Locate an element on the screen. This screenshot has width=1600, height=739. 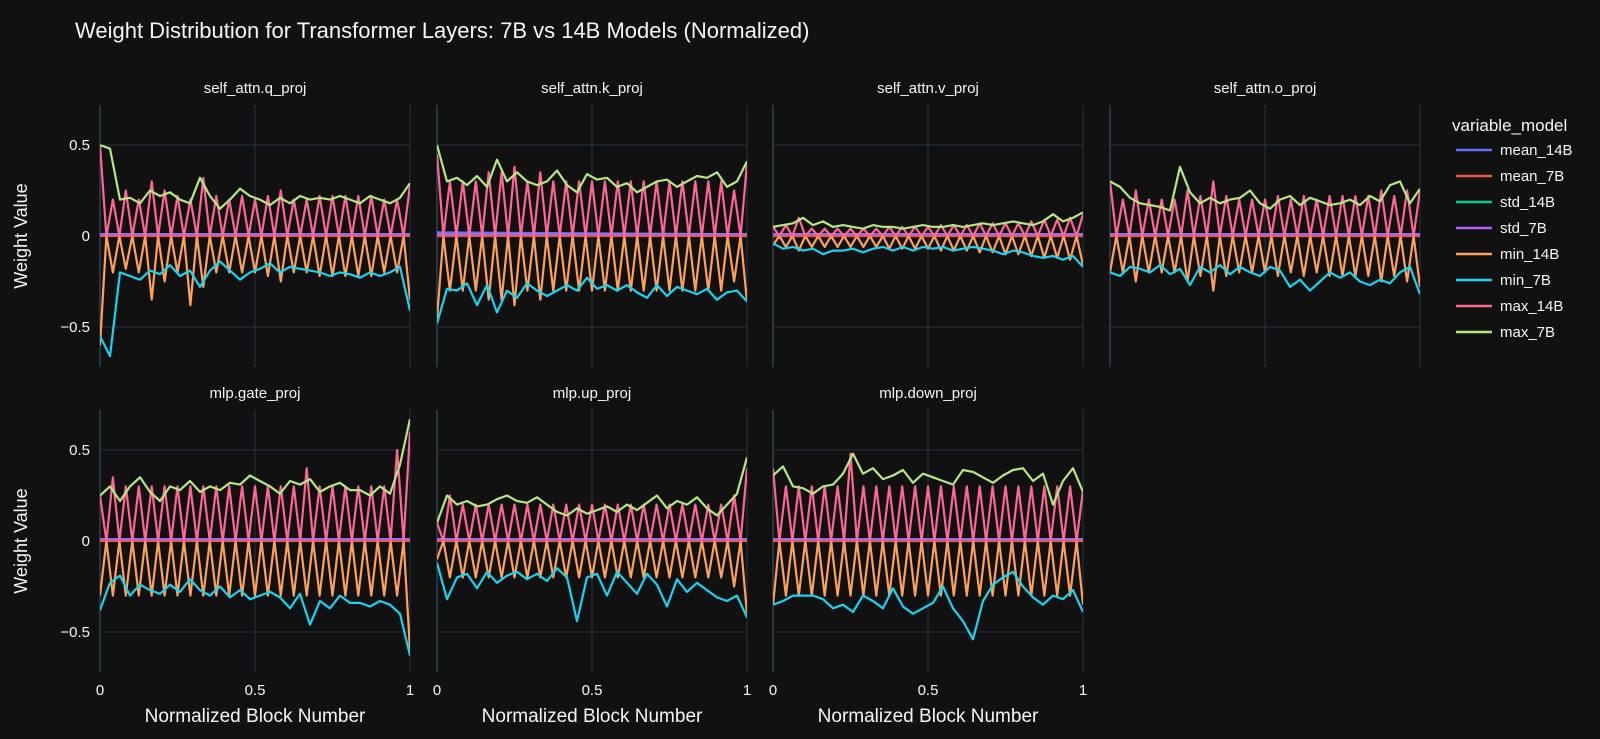
legend-item-std-7b: std_7B is located at coordinates (1501, 228).